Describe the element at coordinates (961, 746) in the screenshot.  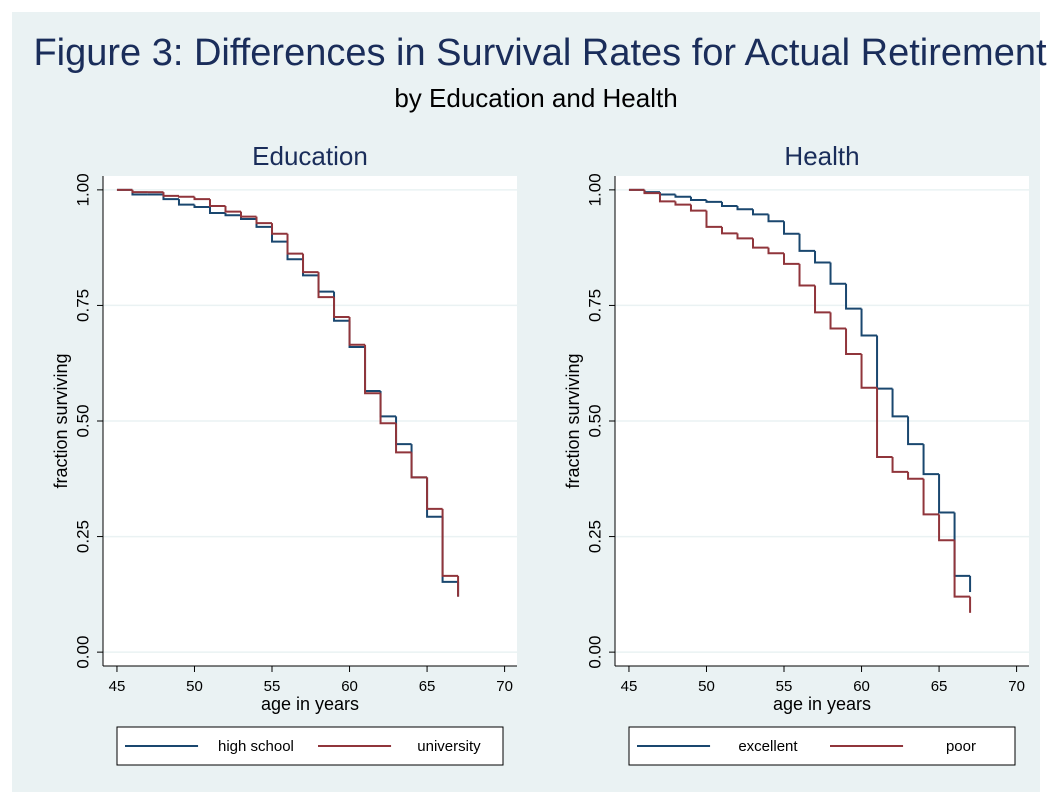
I see `legend-label: poor` at that location.